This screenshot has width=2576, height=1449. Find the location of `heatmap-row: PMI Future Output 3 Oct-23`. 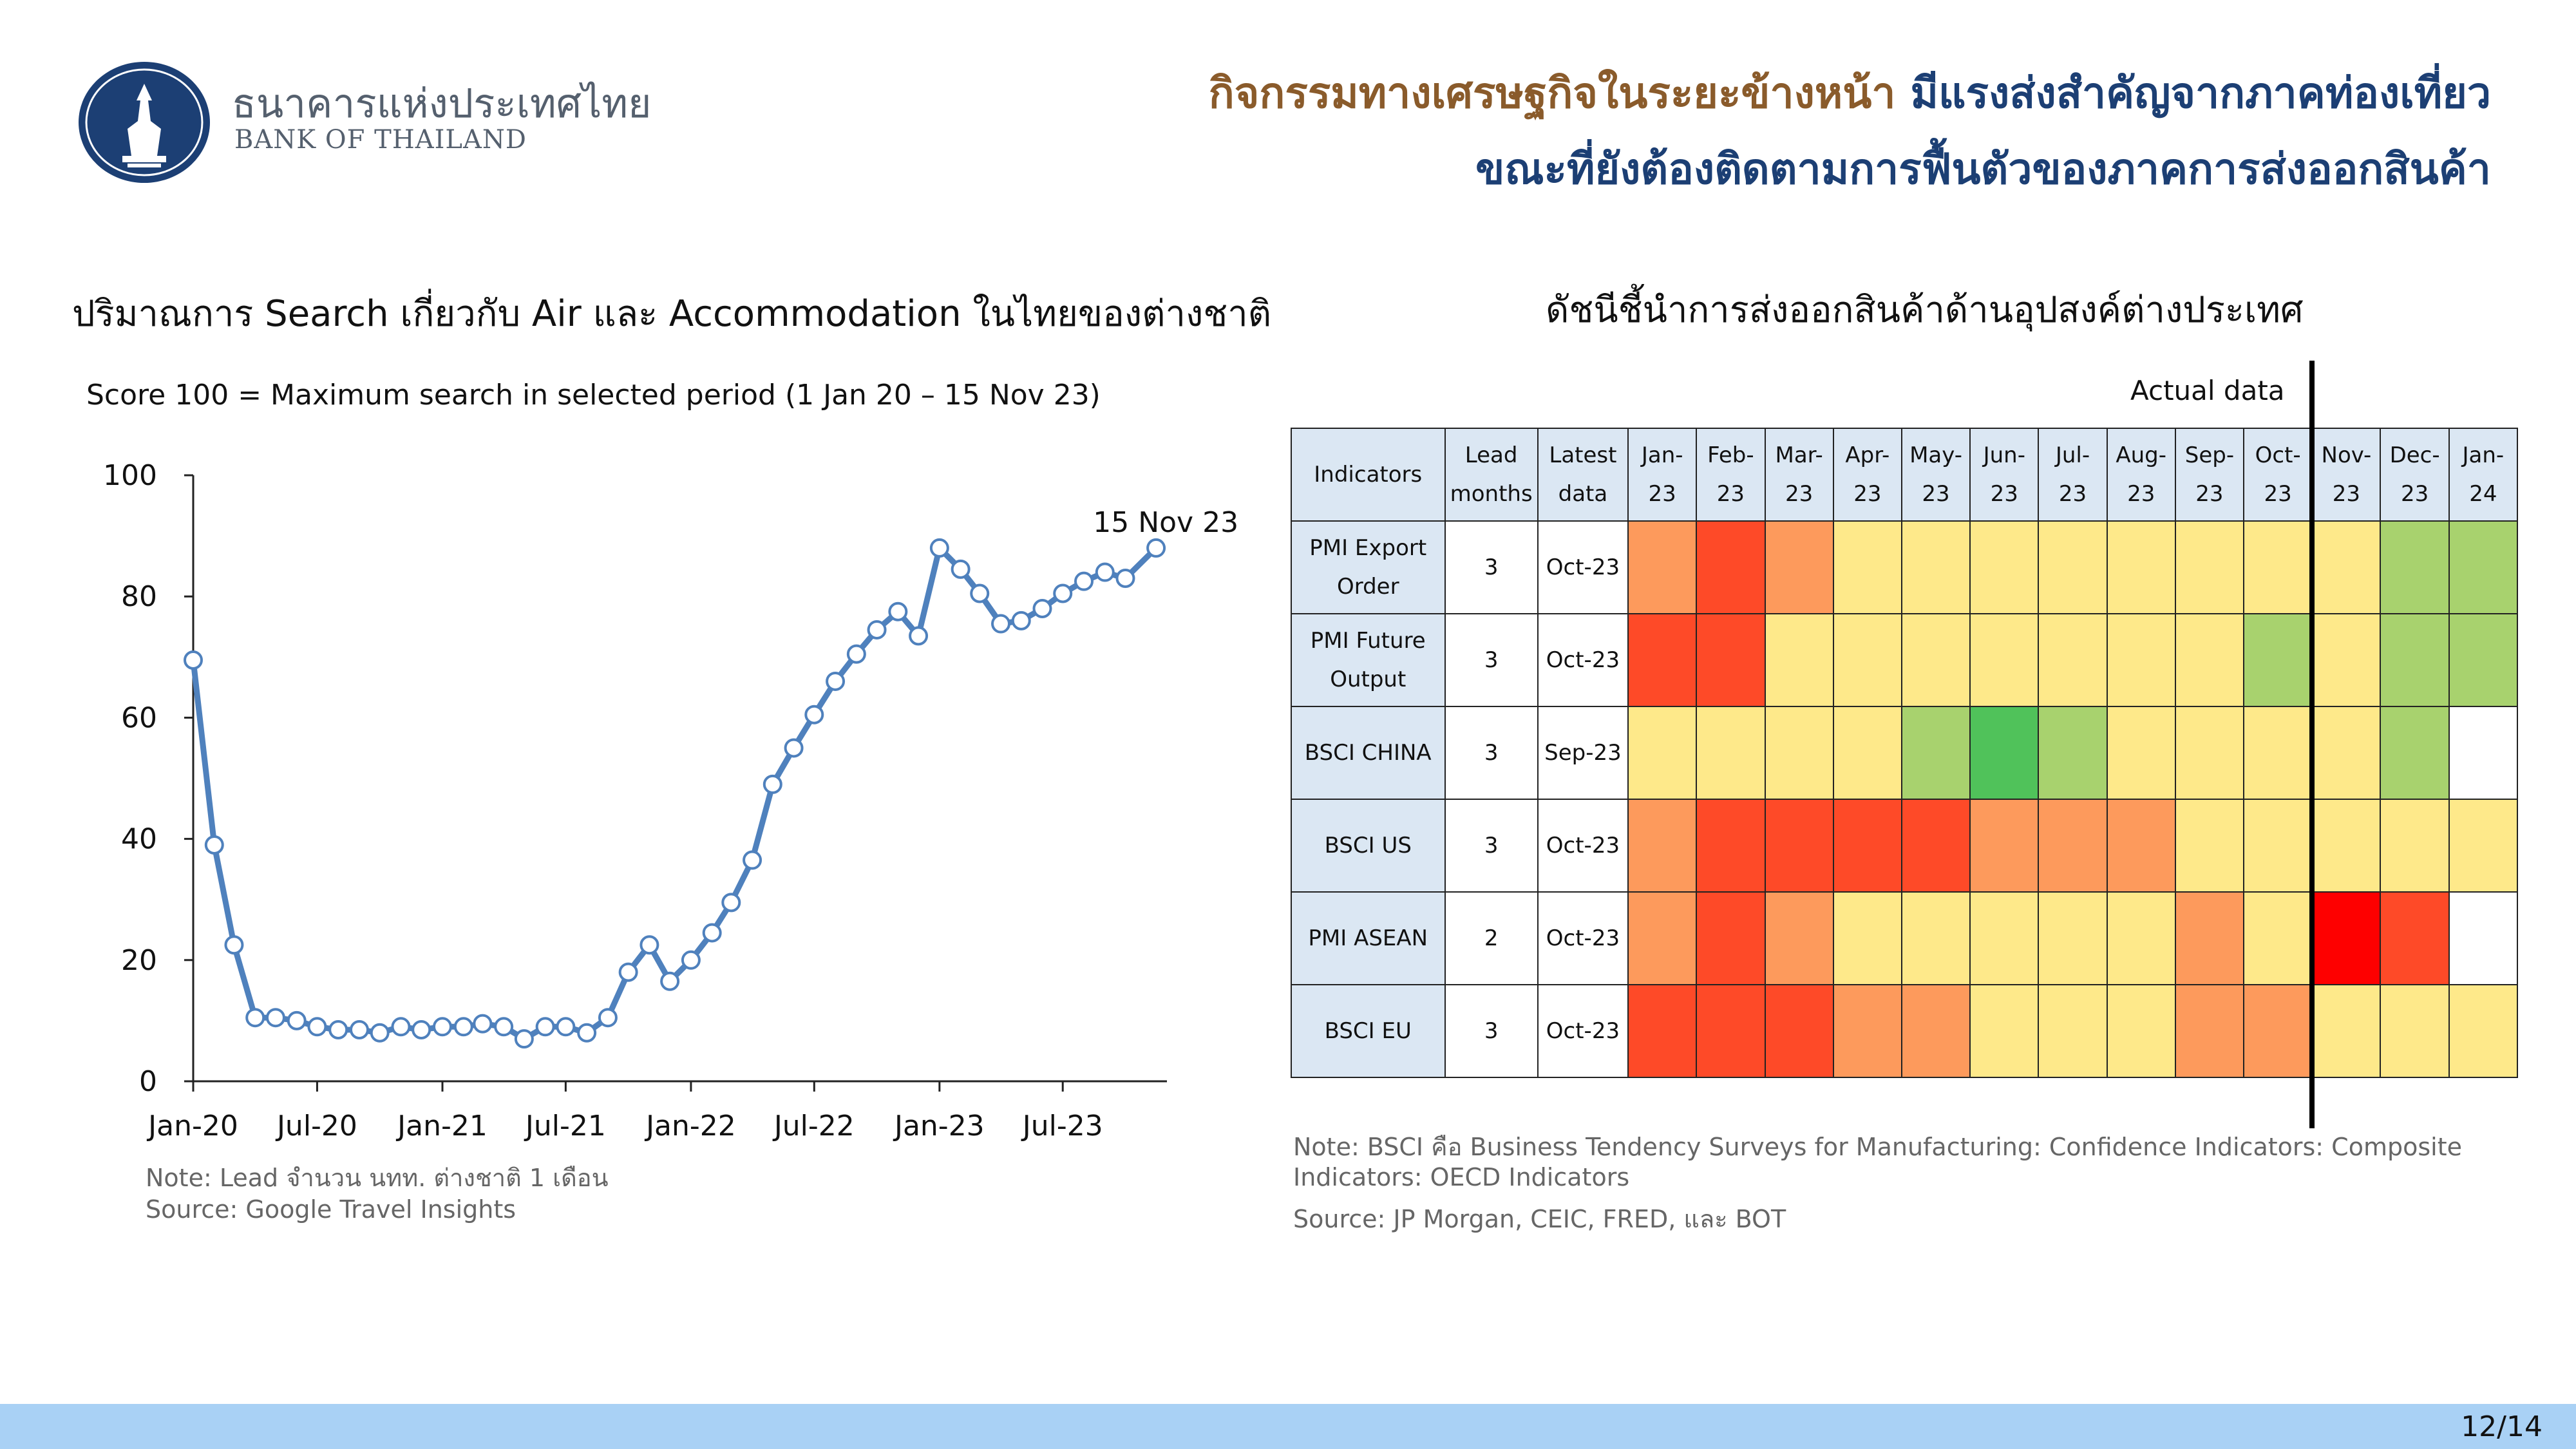

heatmap-row: PMI Future Output 3 Oct-23 is located at coordinates (1905, 660).